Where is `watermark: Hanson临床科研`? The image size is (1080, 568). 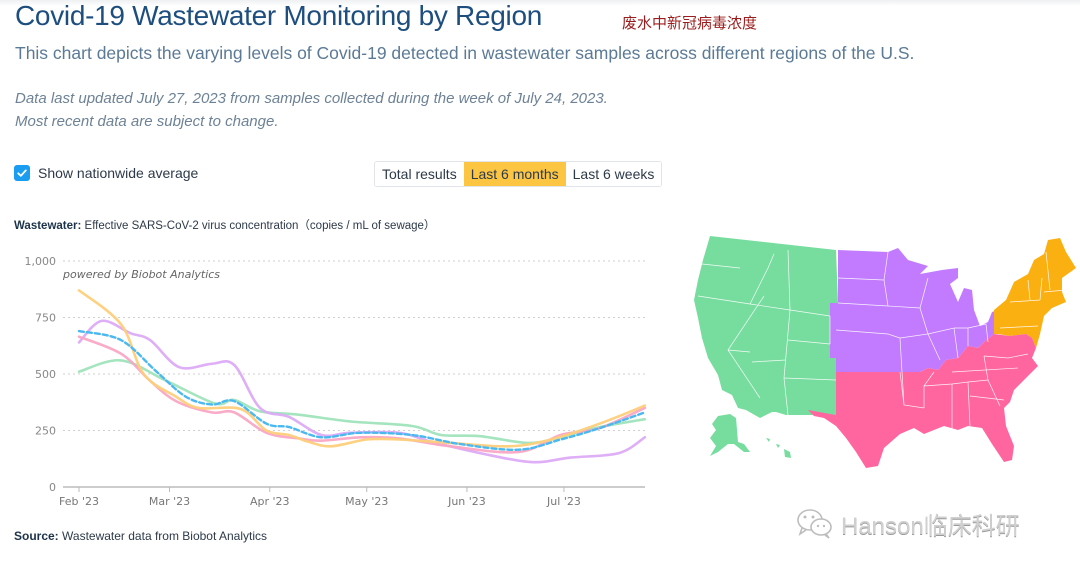
watermark: Hanson临床科研 is located at coordinates (907, 523).